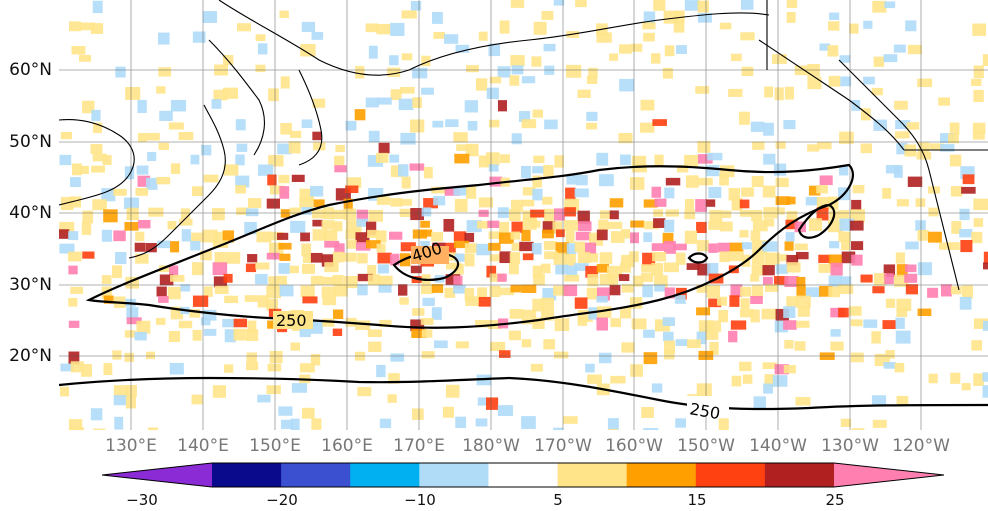 The width and height of the screenshot is (988, 511). I want to click on lon-label-170w: 170°W, so click(563, 446).